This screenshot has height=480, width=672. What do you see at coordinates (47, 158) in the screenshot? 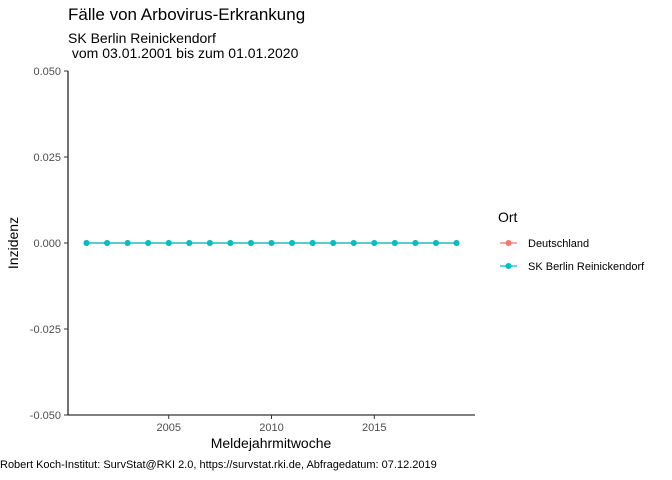
I see `y-tick-label: 0.025` at bounding box center [47, 158].